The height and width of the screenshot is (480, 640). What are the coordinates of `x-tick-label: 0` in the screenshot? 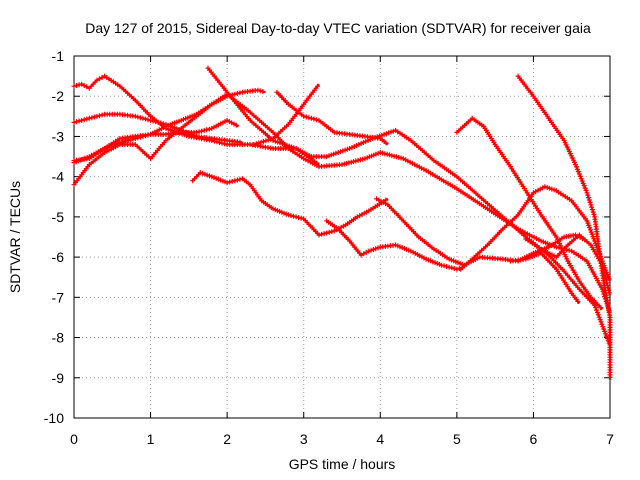 It's located at (74, 439).